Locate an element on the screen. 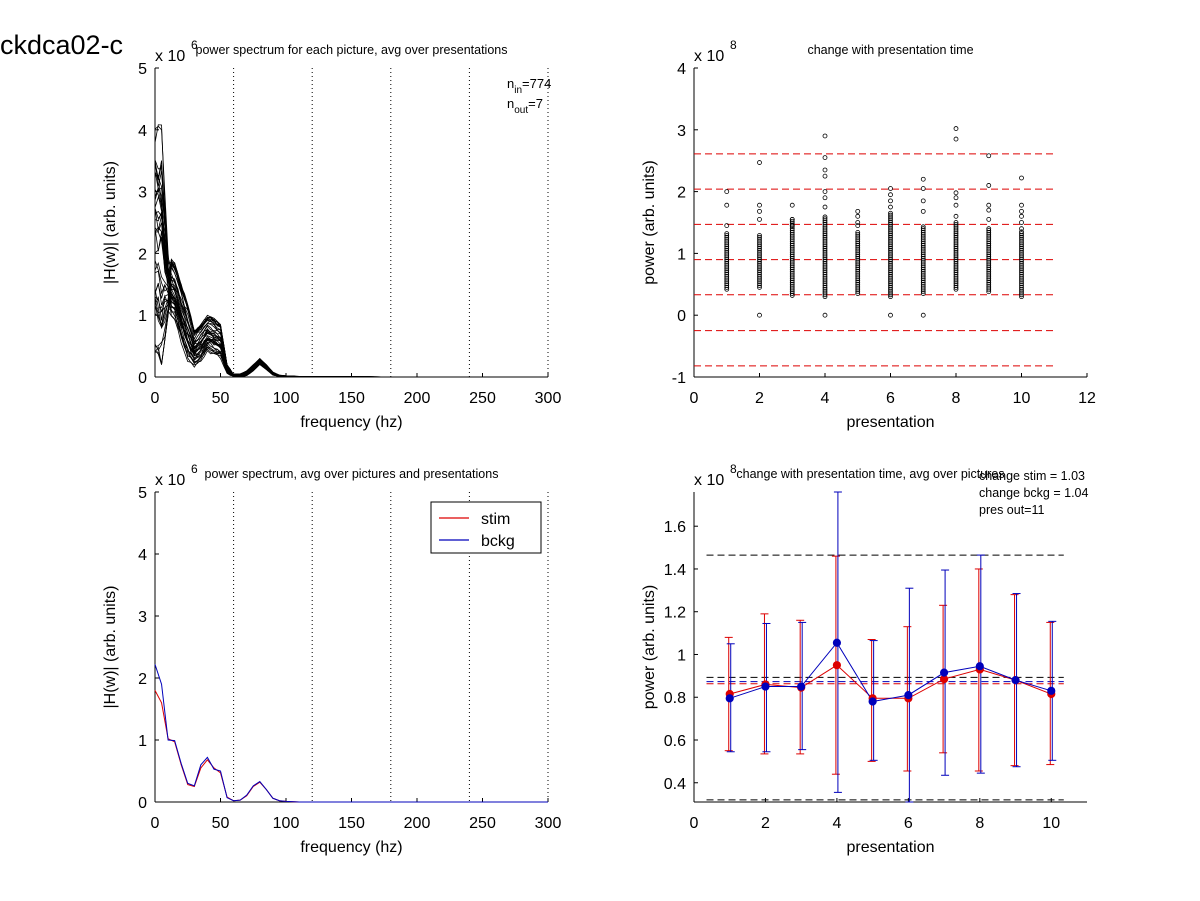 This screenshot has width=1200, height=901. y-axis-label: power (arb. units) is located at coordinates (649, 647).